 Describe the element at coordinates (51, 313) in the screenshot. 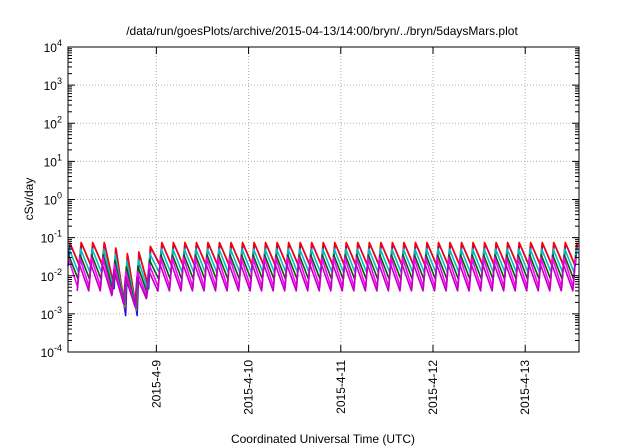

I see `y-tick-label: 10⁻³` at that location.